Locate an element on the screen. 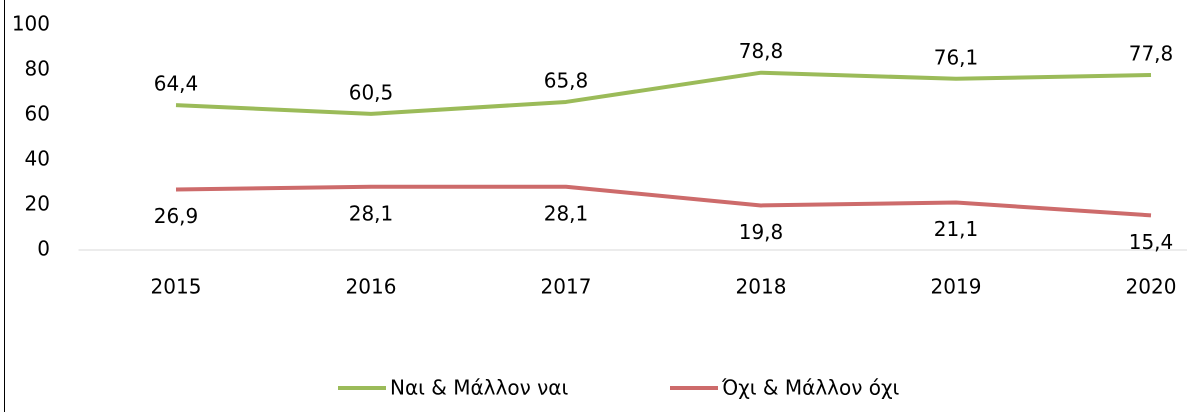 This screenshot has width=1187, height=412. data-label: 77,8 is located at coordinates (1151, 53).